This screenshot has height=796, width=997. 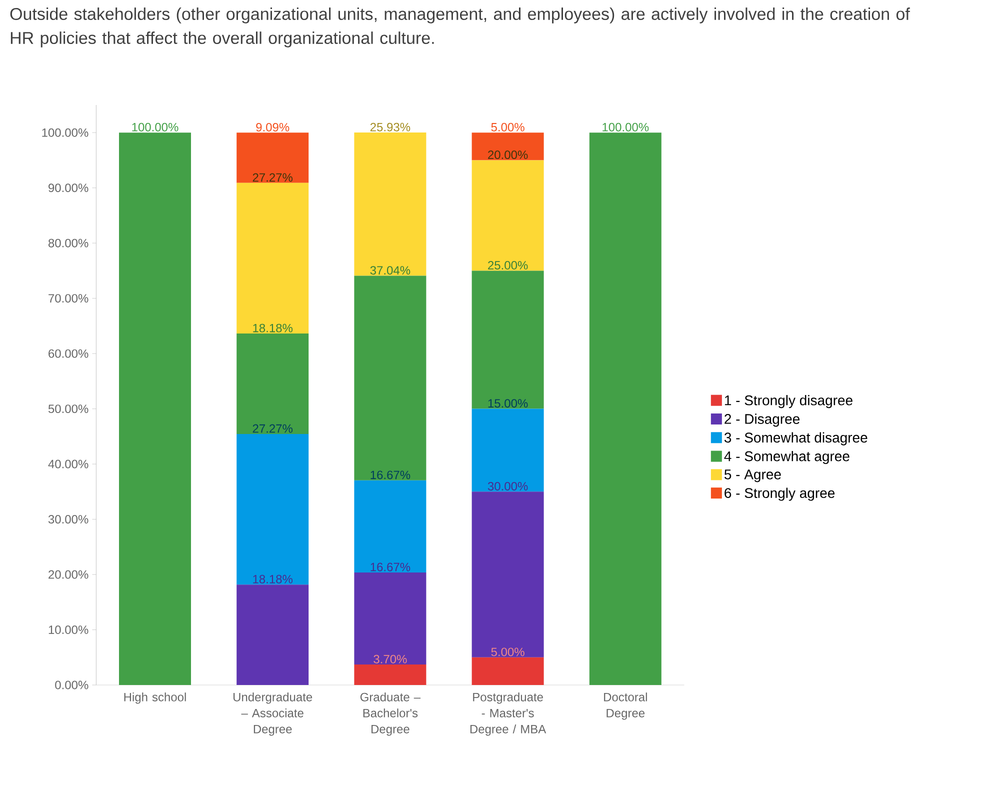 I want to click on data-label: 20.00%, so click(x=508, y=155).